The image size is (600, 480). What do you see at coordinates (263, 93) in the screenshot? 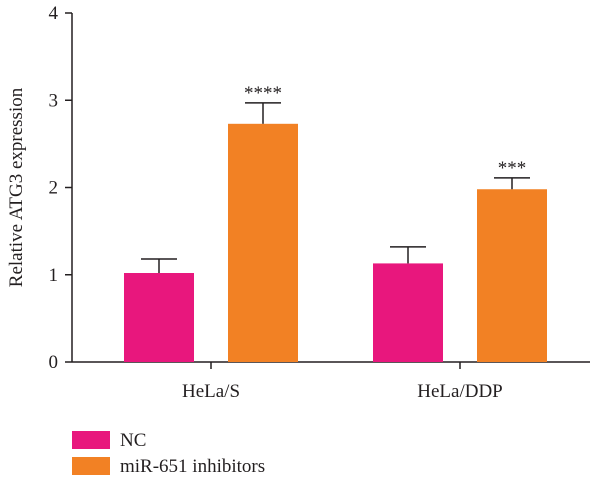
I see `significance-label: ****` at bounding box center [263, 93].